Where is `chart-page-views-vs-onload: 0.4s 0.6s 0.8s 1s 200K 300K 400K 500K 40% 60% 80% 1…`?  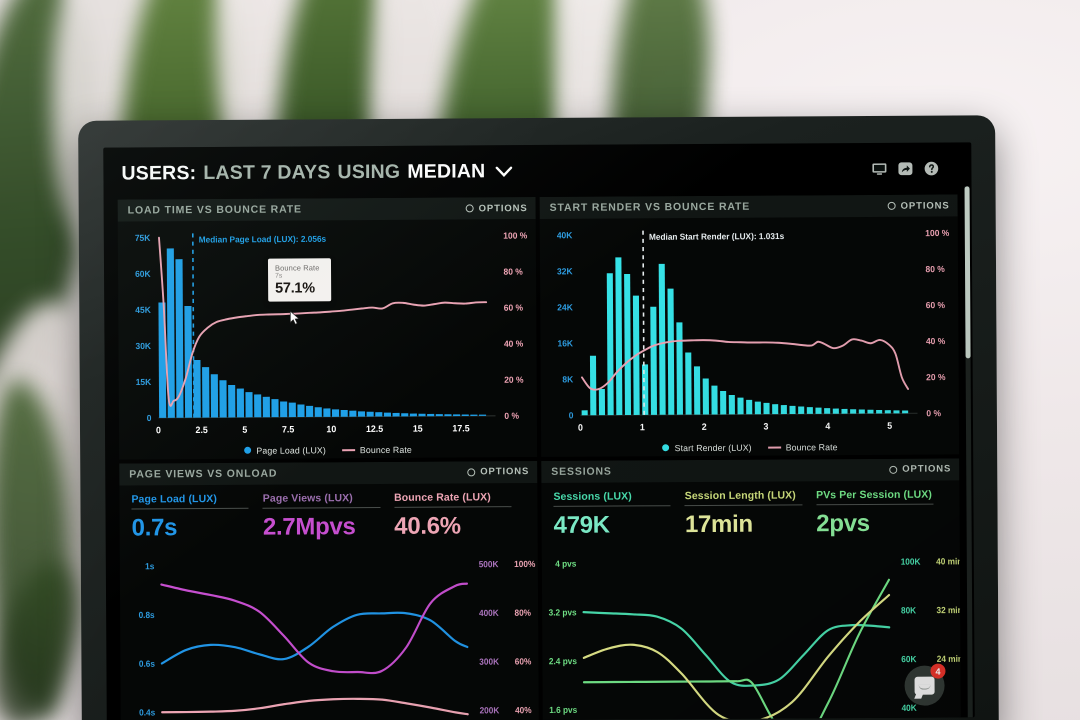
chart-page-views-vs-onload: 0.4s 0.6s 0.8s 1s 200K 300K 400K 500K 40% 60% 80% 1… is located at coordinates (329, 635).